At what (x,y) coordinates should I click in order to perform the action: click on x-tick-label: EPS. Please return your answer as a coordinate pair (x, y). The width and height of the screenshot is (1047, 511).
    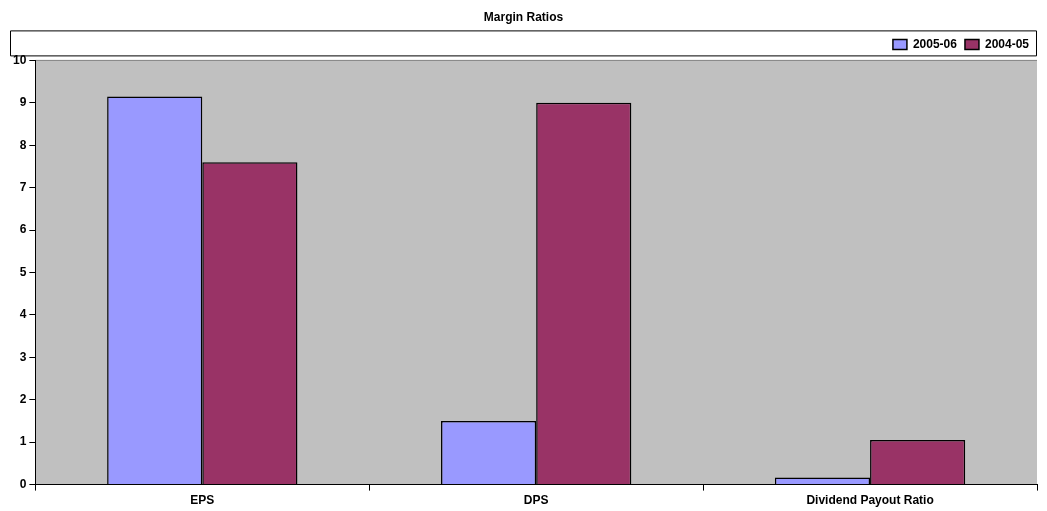
    Looking at the image, I should click on (202, 500).